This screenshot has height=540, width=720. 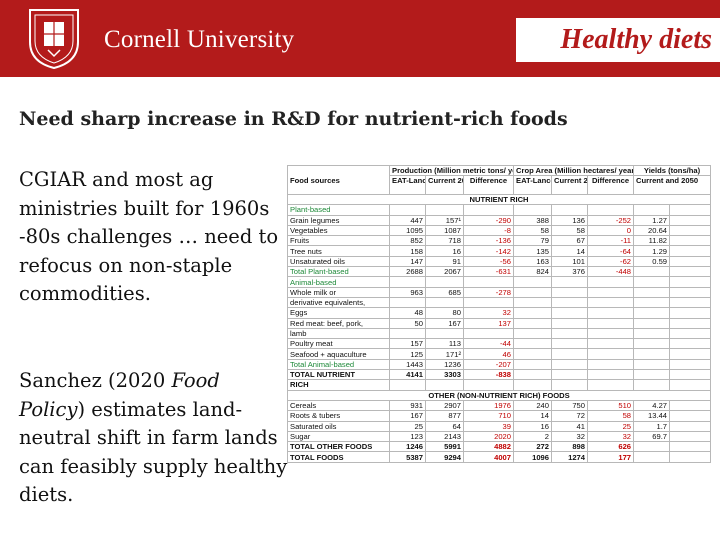 What do you see at coordinates (338, 230) in the screenshot?
I see `row-label: Vegetables` at bounding box center [338, 230].